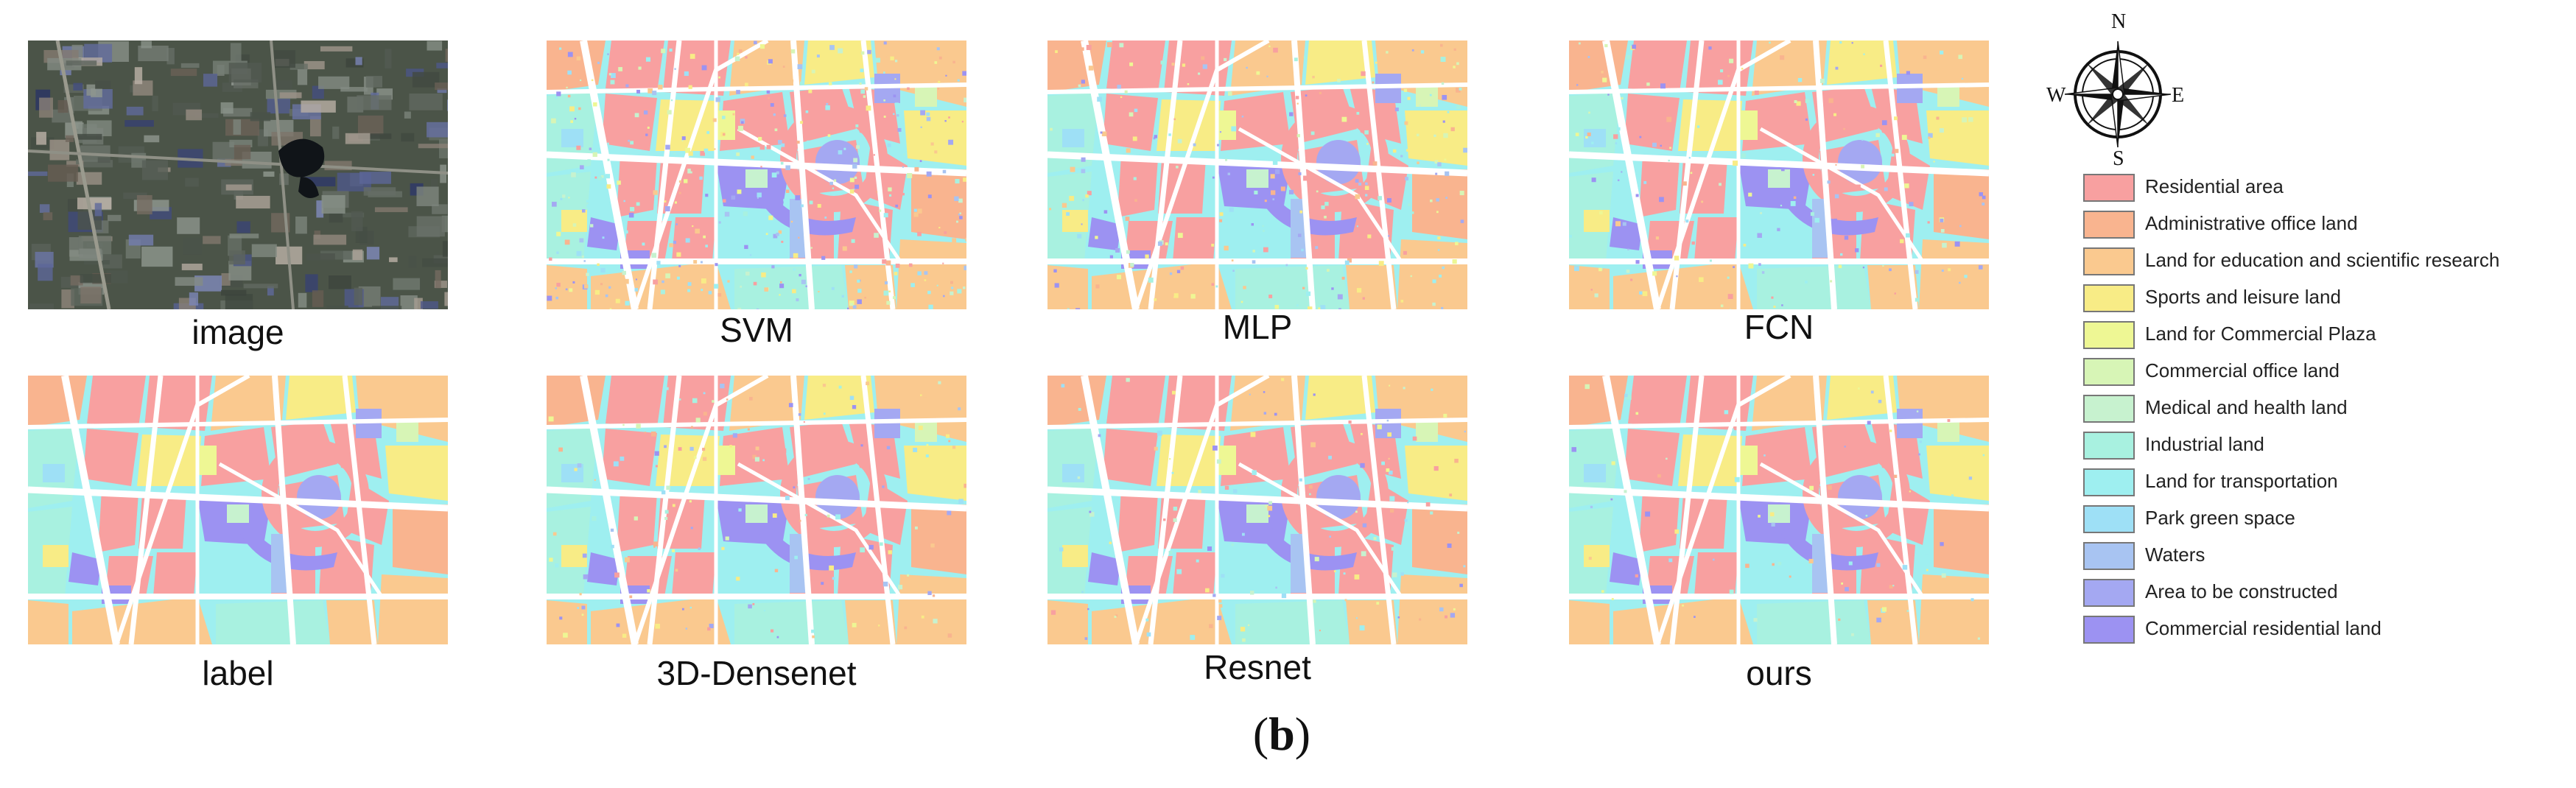 The height and width of the screenshot is (788, 2576). I want to click on legend-label: Land for Commercial Plaza, so click(2260, 334).